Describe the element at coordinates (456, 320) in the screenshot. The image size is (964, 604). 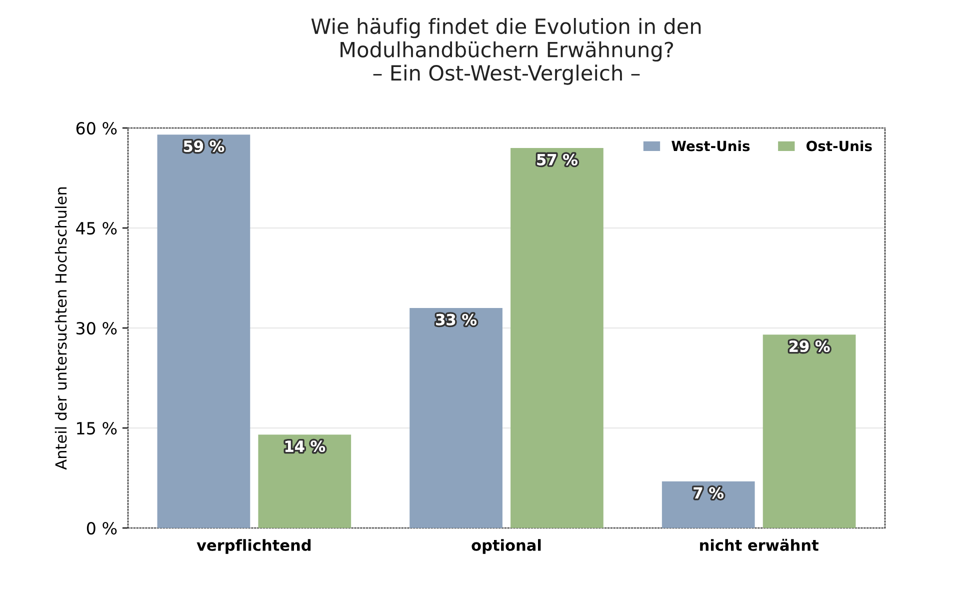
I see `data-label: 33 %` at that location.